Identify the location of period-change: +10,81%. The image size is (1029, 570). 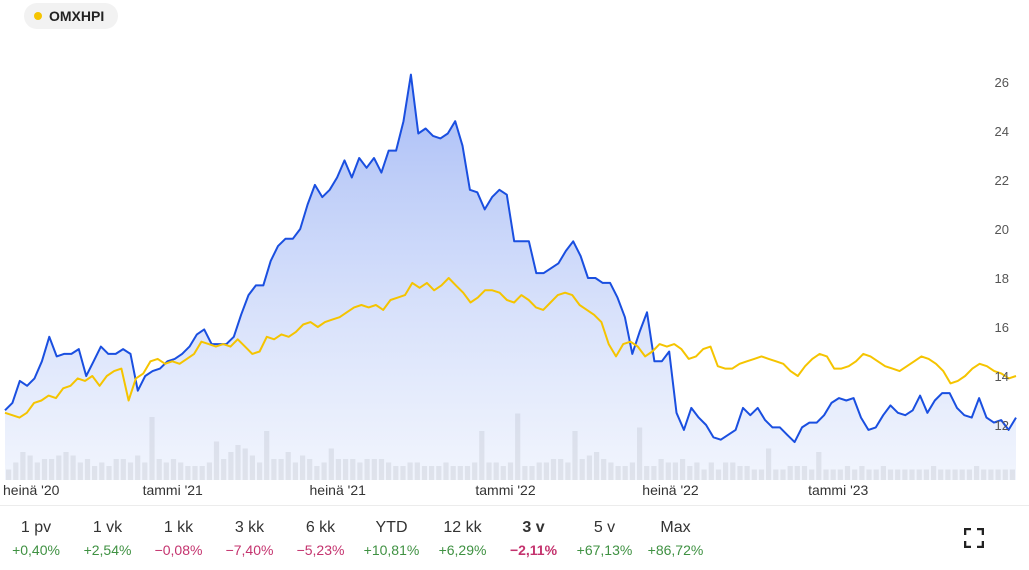
(391, 550).